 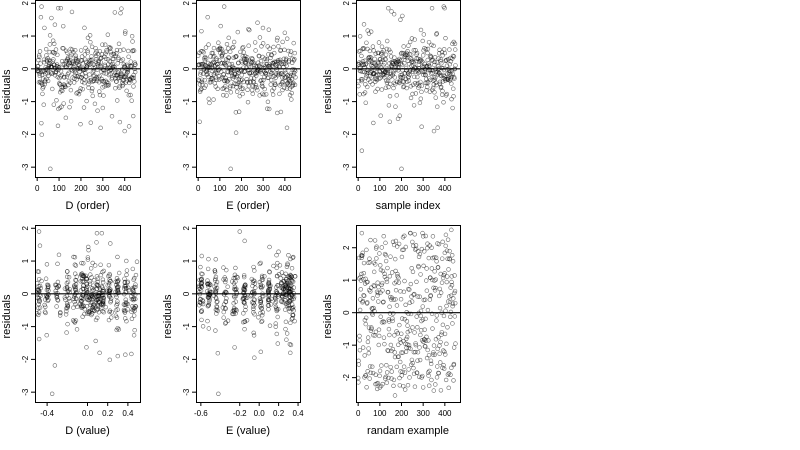 I want to click on plot-frame, so click(x=88, y=89).